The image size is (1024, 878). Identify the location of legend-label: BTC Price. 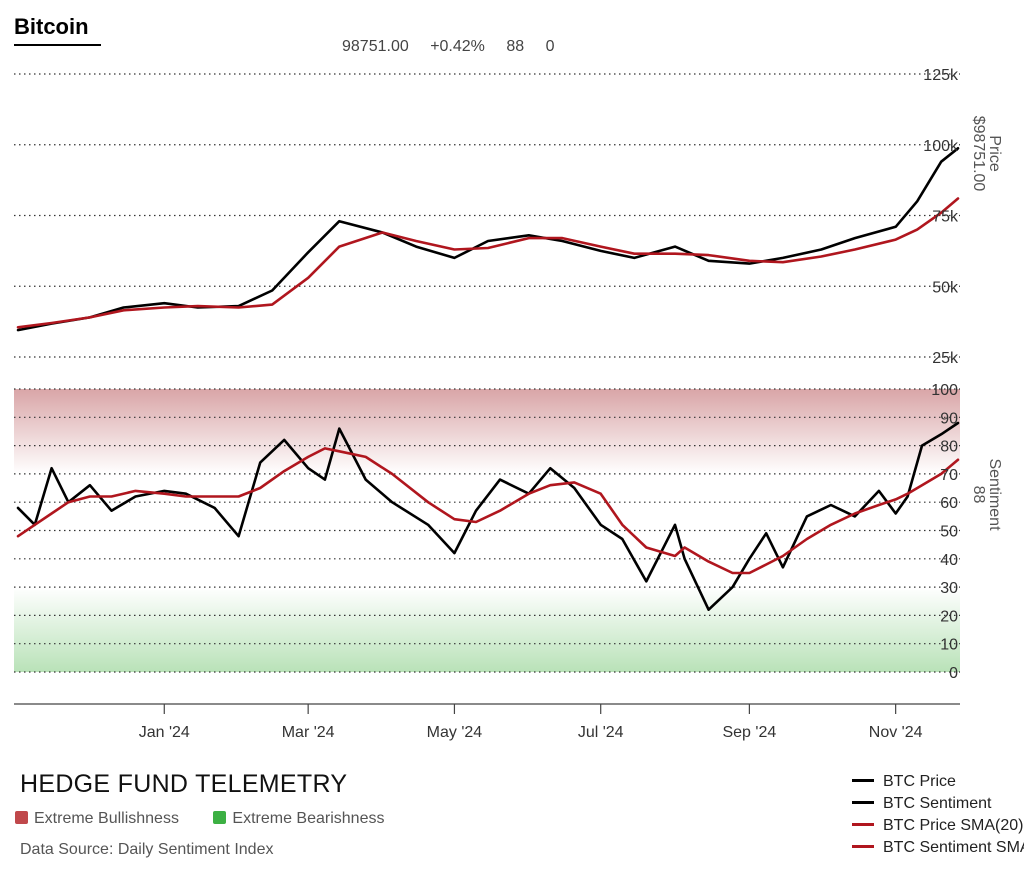
(919, 781).